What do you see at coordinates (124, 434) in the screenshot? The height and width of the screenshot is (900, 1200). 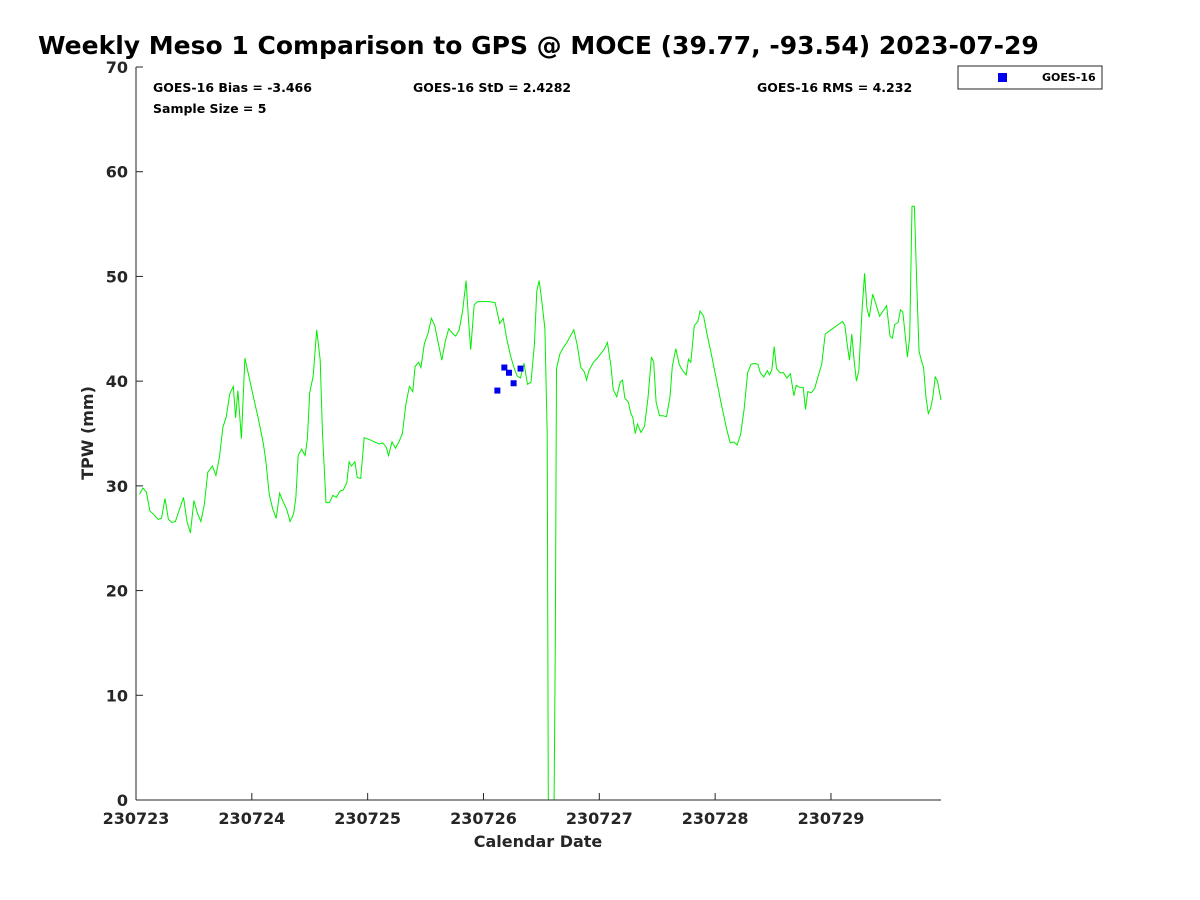 I see `y-ticks: 0 10 20 30 40 50 60 70` at bounding box center [124, 434].